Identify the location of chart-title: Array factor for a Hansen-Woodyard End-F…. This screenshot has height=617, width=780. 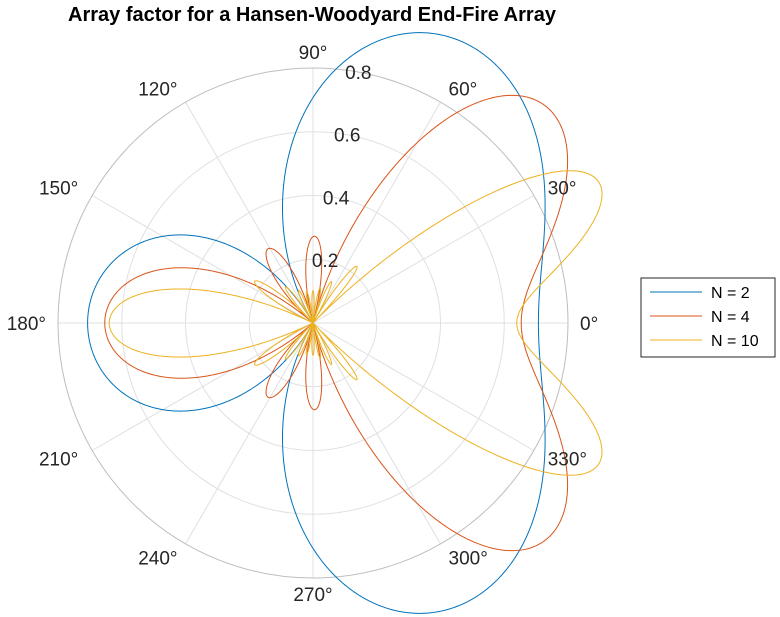
(312, 15).